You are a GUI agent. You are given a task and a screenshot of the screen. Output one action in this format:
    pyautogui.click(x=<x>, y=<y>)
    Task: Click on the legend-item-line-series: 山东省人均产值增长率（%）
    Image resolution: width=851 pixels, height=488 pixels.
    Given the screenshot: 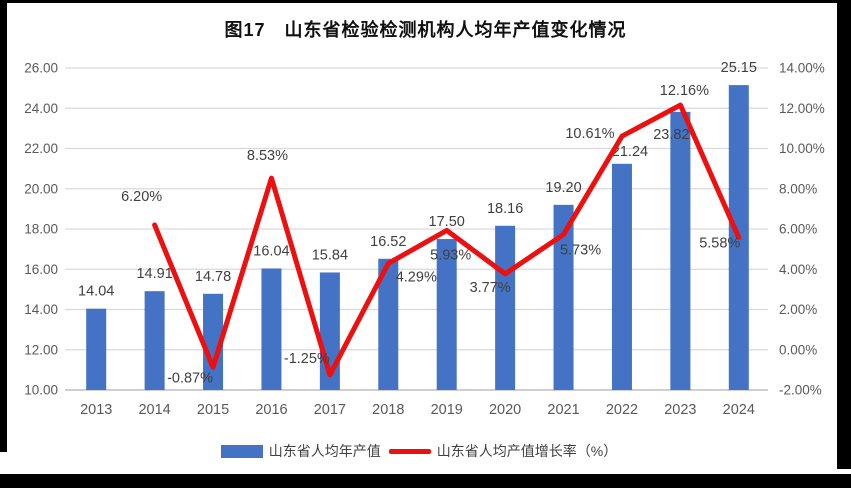 What is the action you would take?
    pyautogui.click(x=503, y=451)
    